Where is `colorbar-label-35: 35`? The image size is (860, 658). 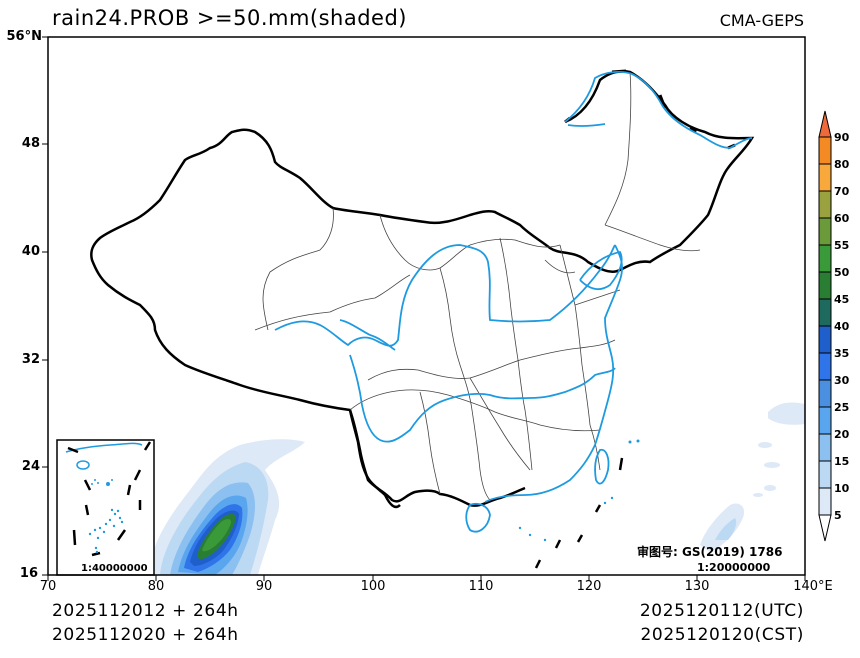
colorbar-label-35: 35 is located at coordinates (842, 353).